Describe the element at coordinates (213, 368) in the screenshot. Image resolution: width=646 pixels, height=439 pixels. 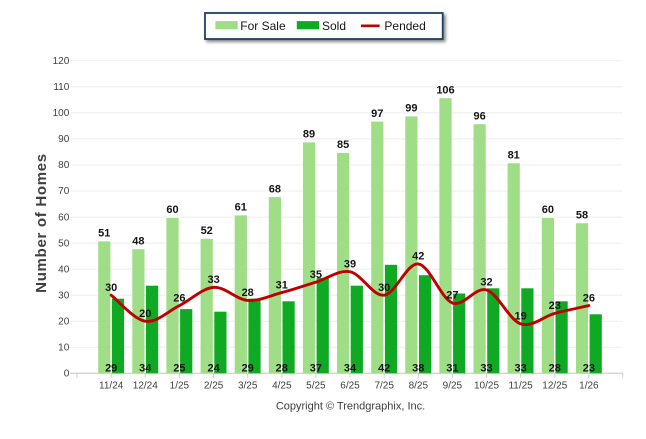
I see `svg-text: 24` at that location.